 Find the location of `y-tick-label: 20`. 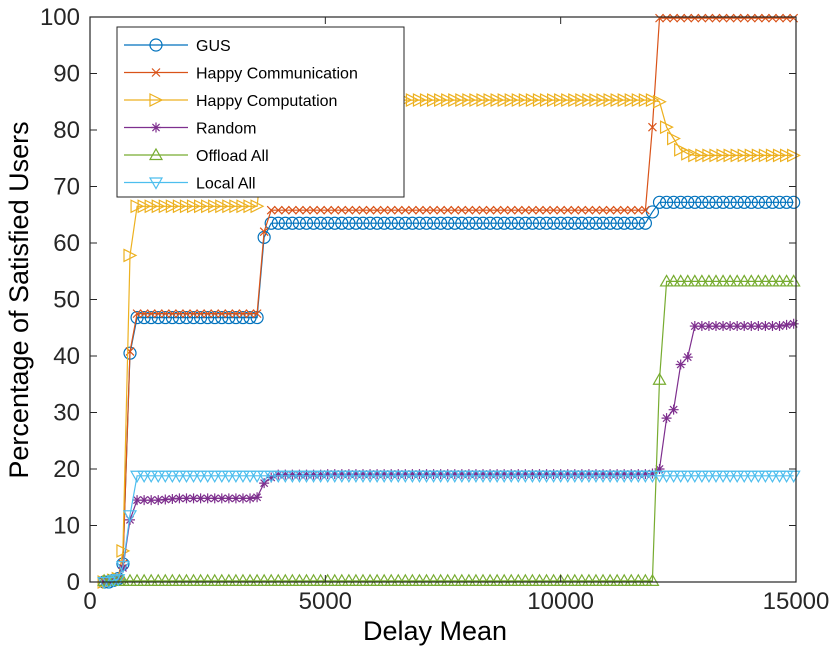

y-tick-label: 20 is located at coordinates (66, 469).